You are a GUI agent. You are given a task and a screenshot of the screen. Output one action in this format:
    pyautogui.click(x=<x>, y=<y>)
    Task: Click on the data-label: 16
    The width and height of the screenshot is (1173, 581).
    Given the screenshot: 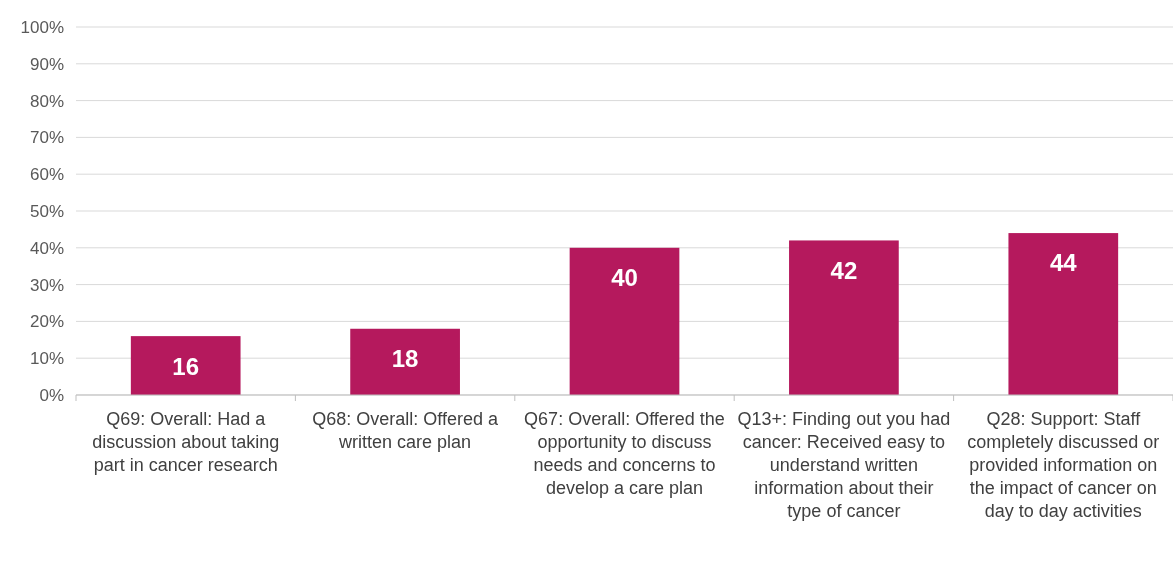 What is the action you would take?
    pyautogui.click(x=186, y=366)
    